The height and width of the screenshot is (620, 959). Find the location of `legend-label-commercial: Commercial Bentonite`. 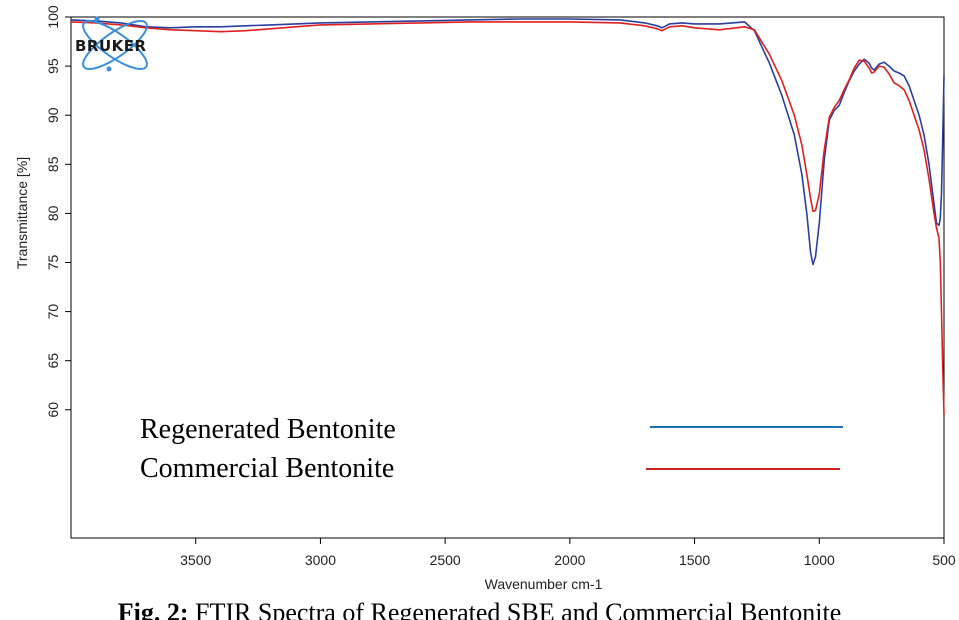

legend-label-commercial: Commercial Bentonite is located at coordinates (267, 468).